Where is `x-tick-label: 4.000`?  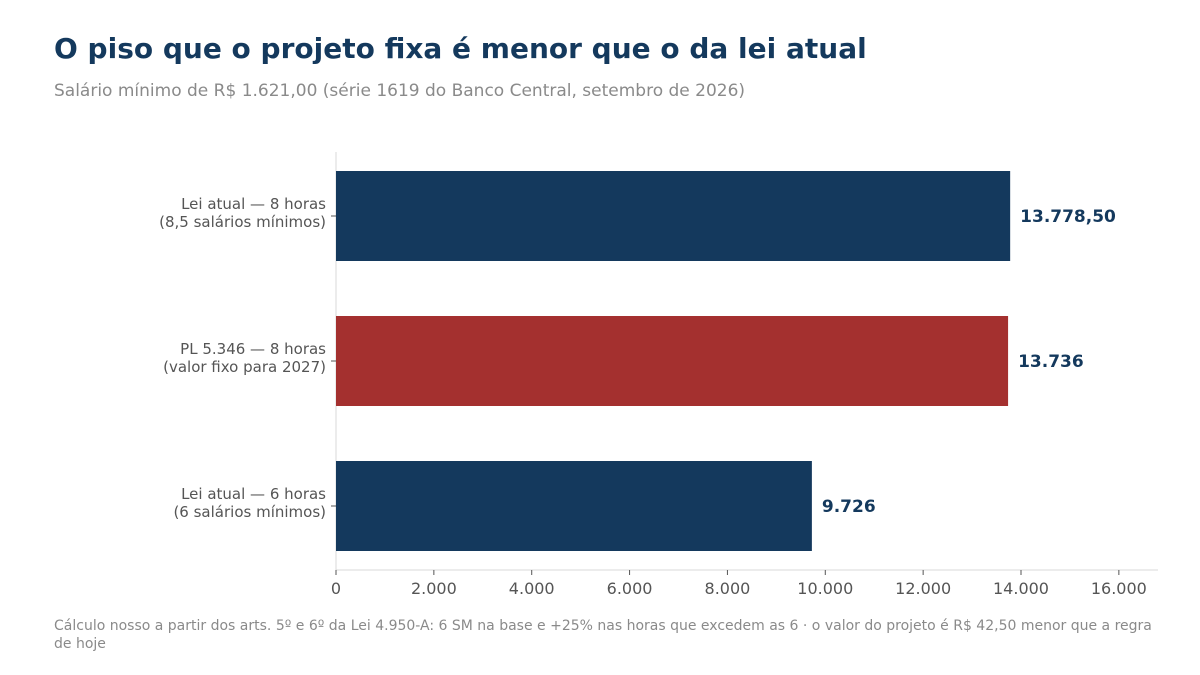
x-tick-label: 4.000 is located at coordinates (532, 588).